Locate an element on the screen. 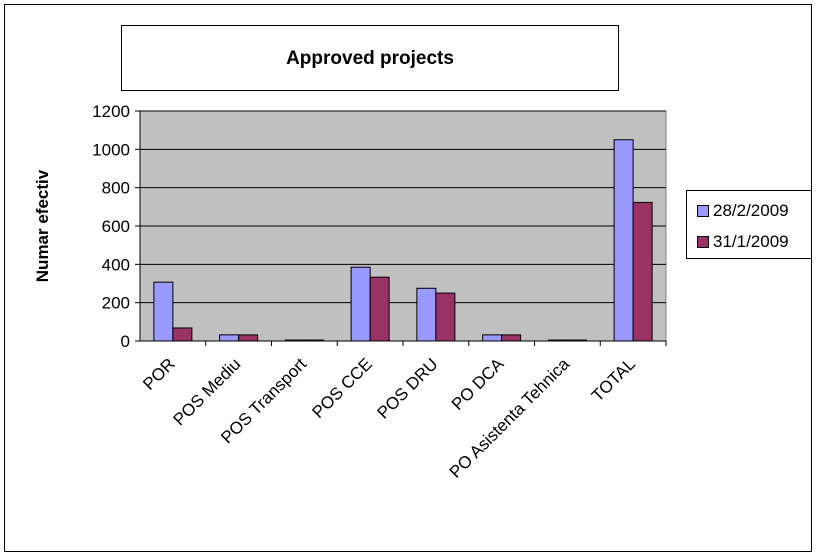  x-tick-label: TOTAL is located at coordinates (613, 379).